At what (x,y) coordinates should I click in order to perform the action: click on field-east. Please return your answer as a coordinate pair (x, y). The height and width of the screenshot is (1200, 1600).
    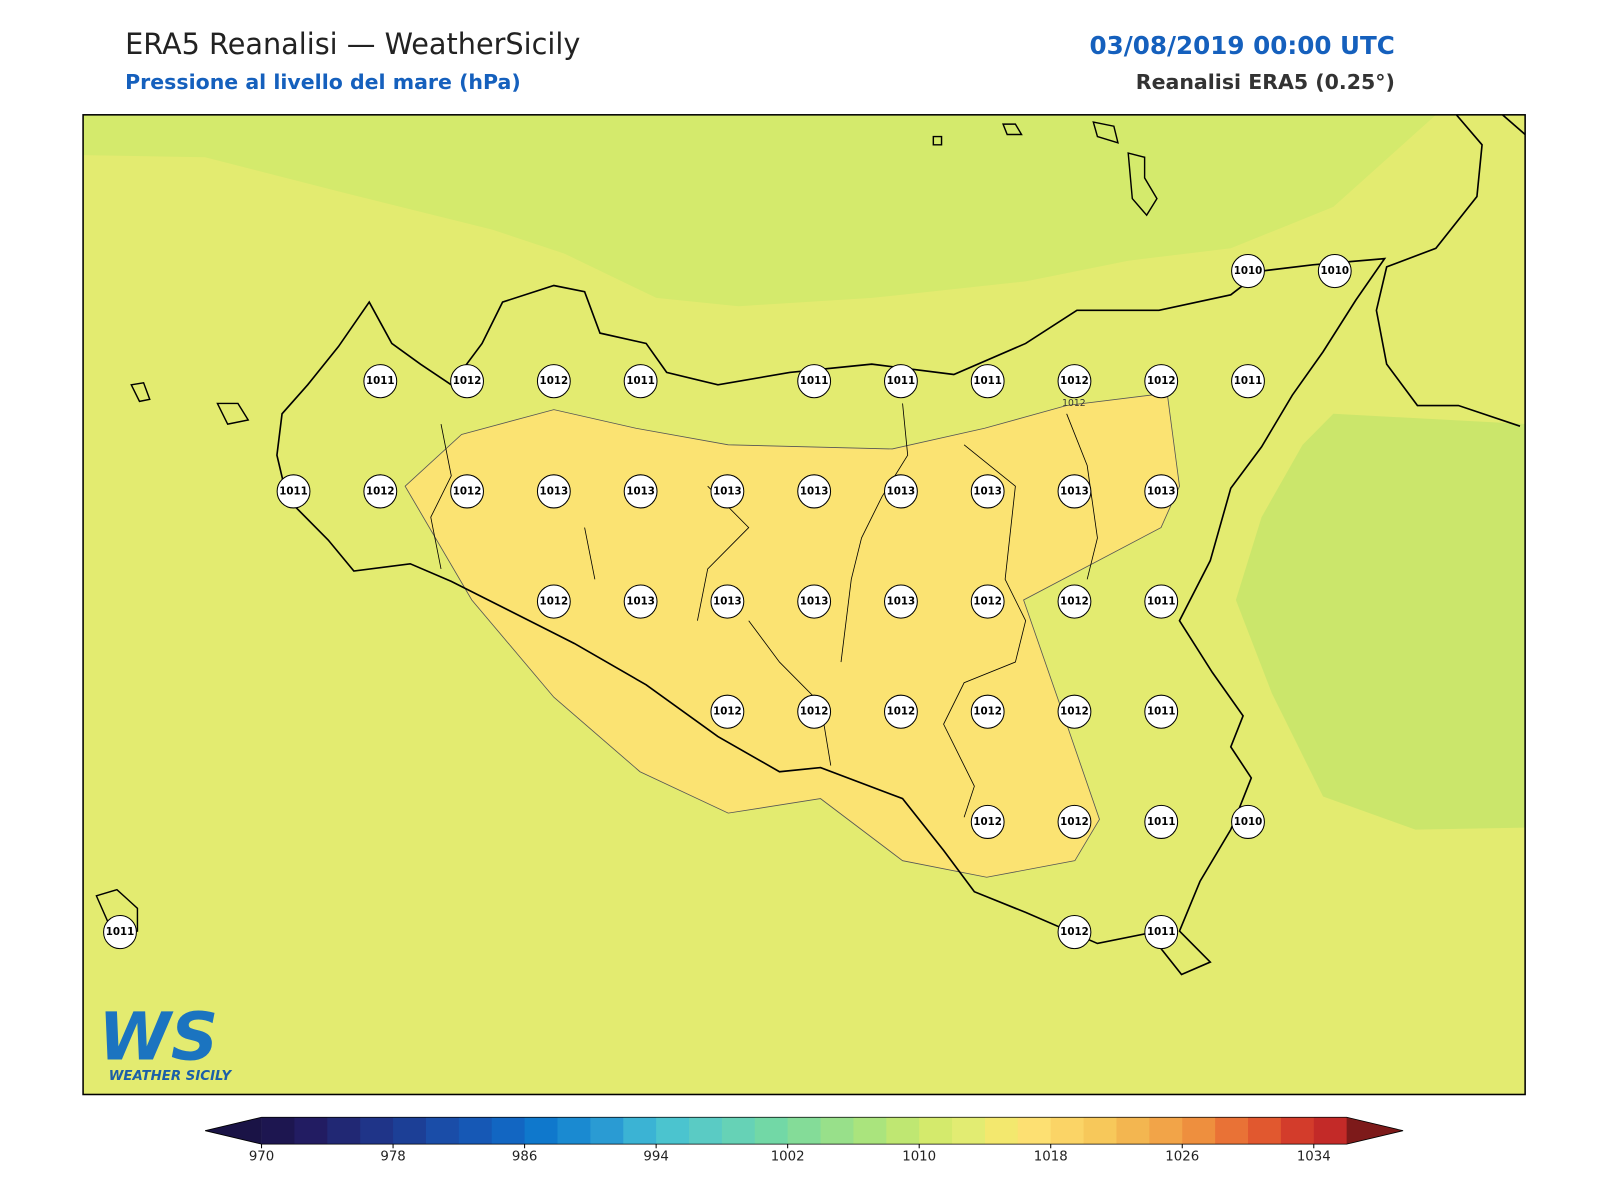
    Looking at the image, I should click on (1380, 621).